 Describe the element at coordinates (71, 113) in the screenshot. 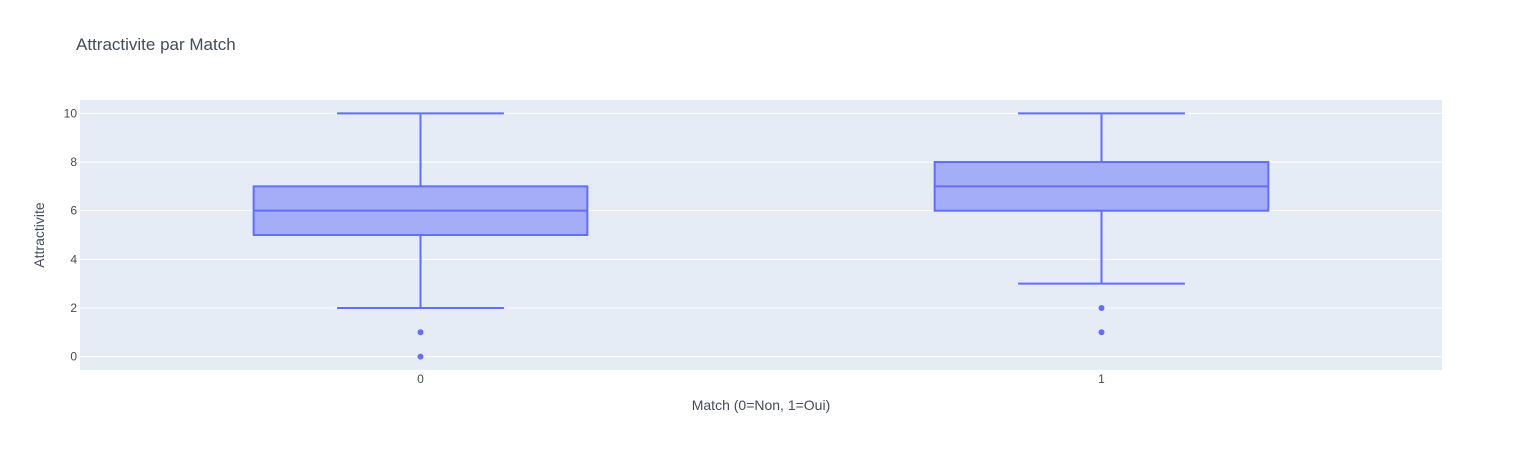

I see `y-tick-label-10: 10` at that location.